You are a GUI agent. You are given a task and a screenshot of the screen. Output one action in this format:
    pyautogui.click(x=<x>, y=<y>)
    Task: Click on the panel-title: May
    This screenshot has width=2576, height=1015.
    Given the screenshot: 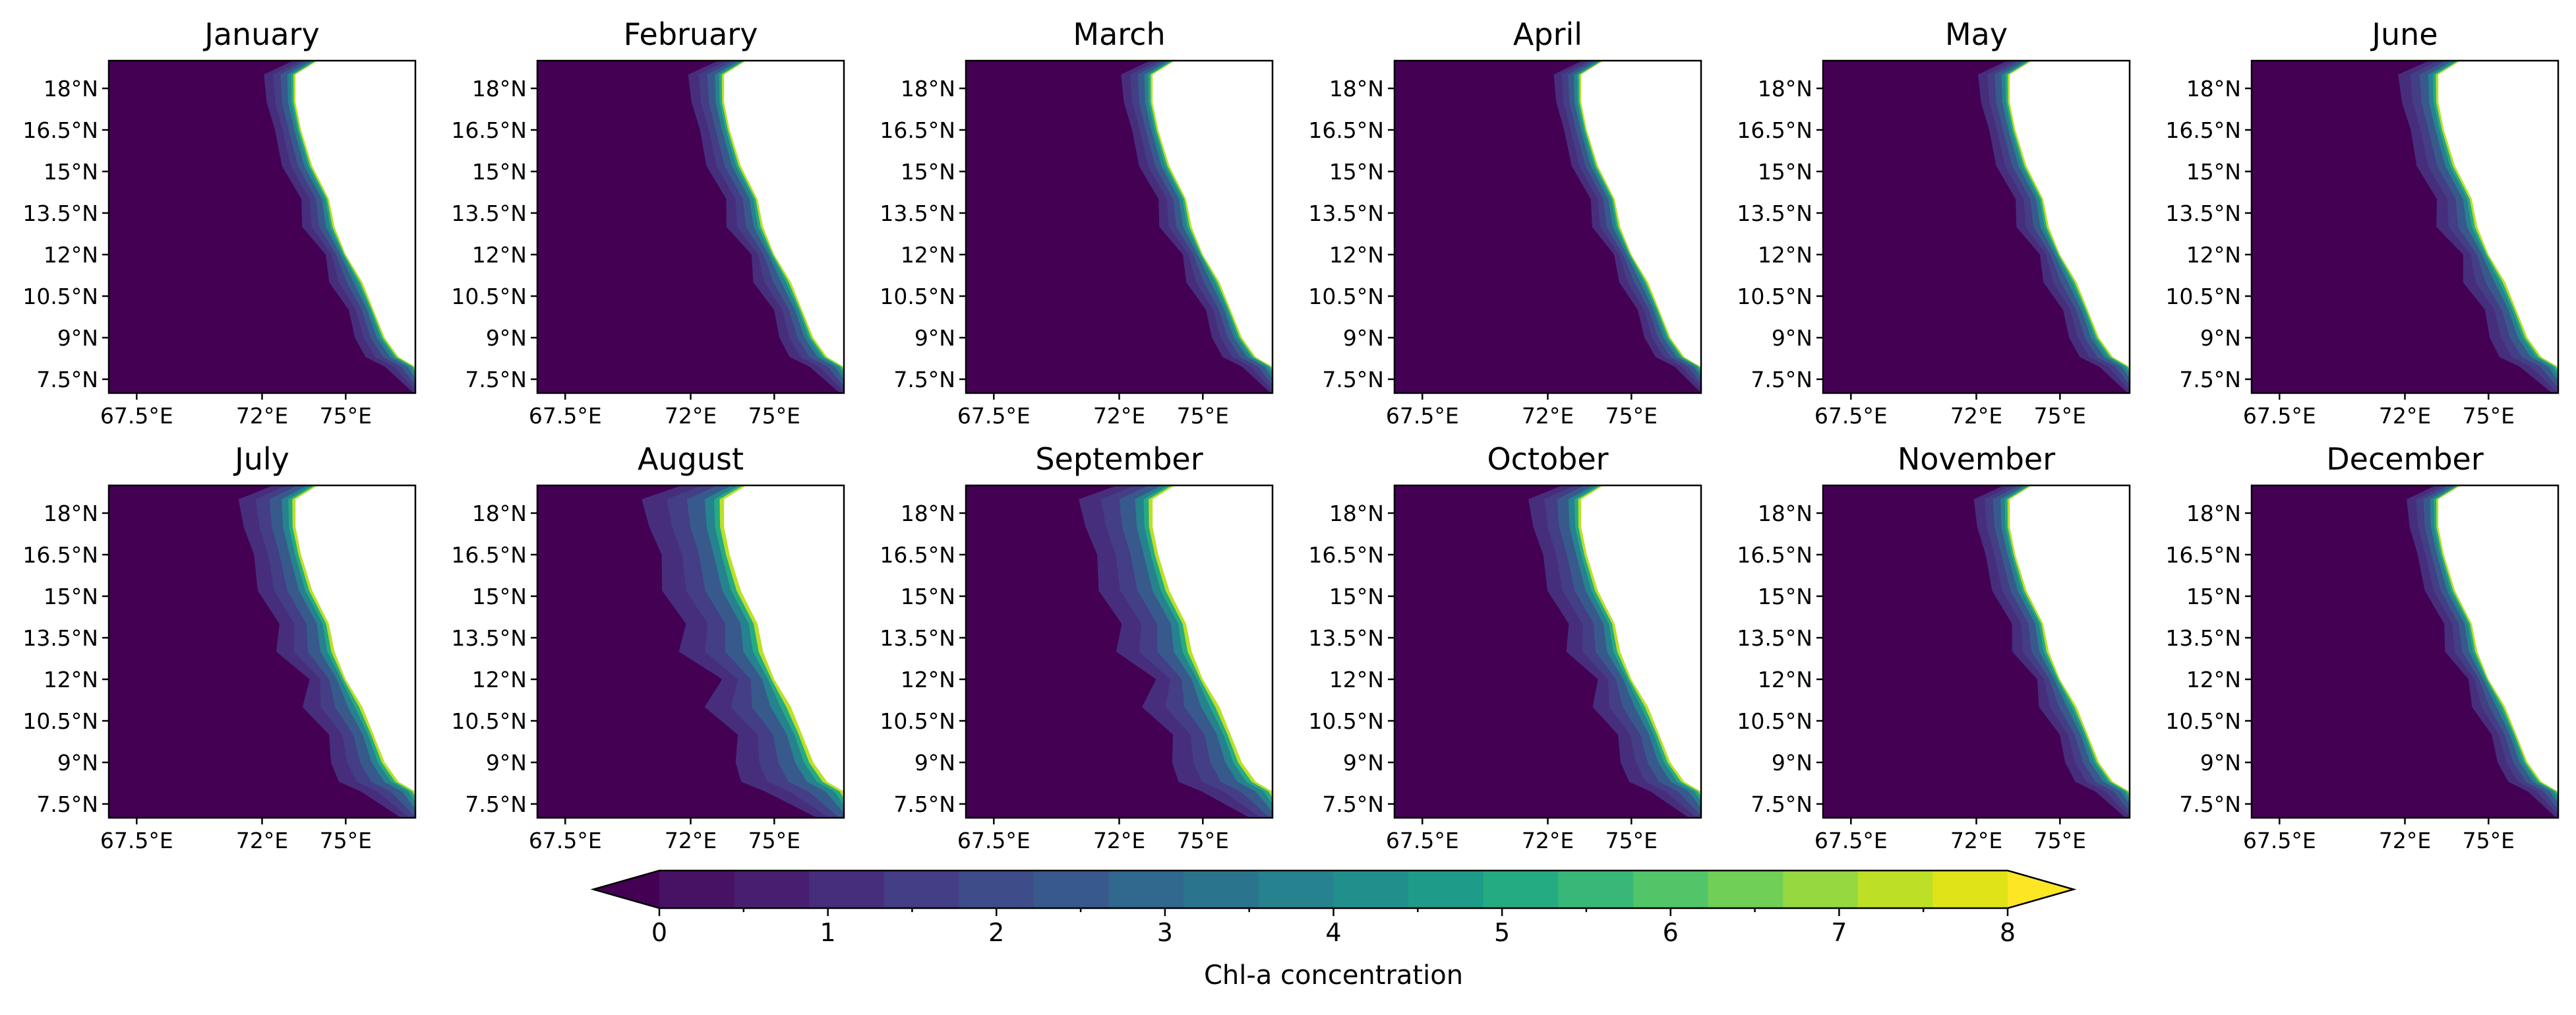 What is the action you would take?
    pyautogui.click(x=1976, y=34)
    